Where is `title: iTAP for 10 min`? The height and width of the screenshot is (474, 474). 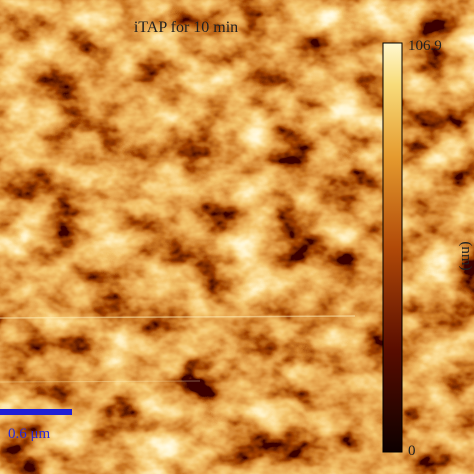
title: iTAP for 10 min is located at coordinates (186, 27).